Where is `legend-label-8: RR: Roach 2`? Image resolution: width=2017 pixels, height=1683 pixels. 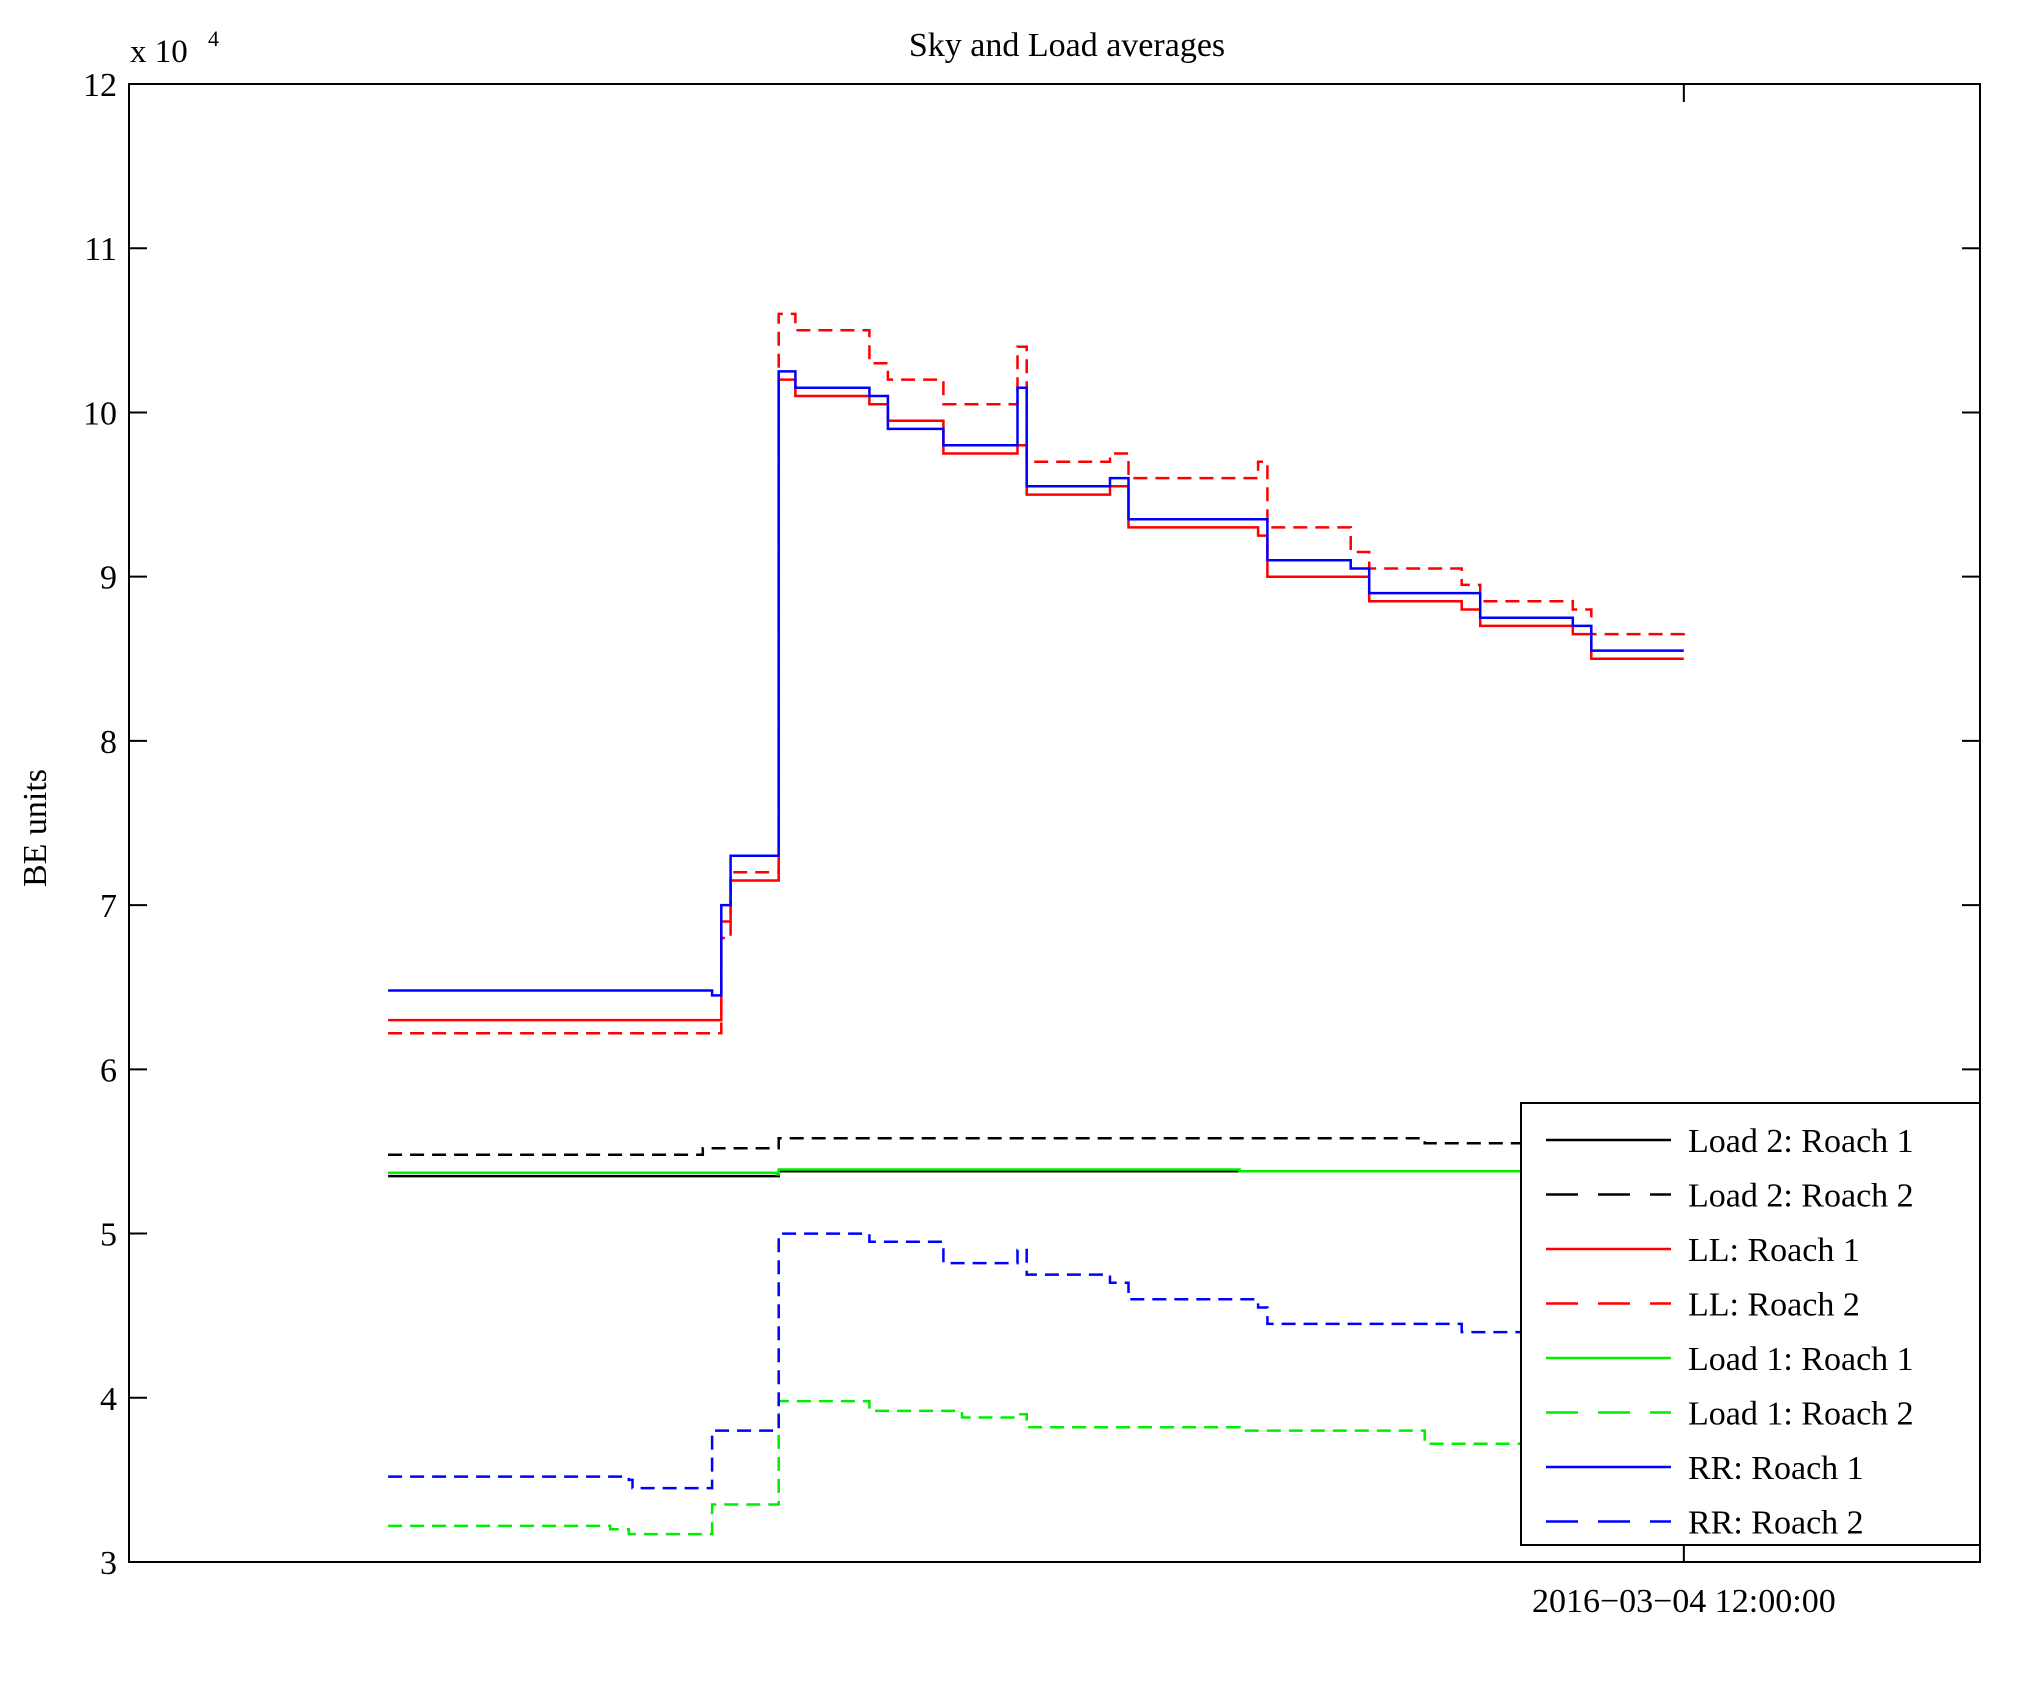 legend-label-8: RR: Roach 2 is located at coordinates (1776, 1523).